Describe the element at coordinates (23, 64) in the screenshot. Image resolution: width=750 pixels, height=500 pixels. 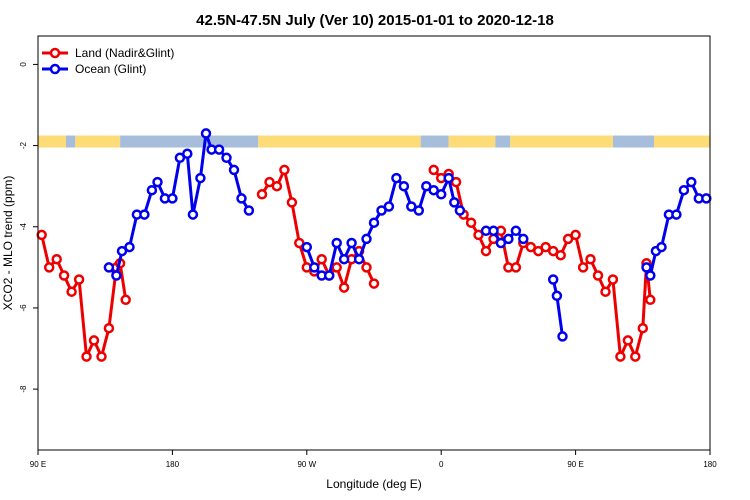
I see `y-tick-label: 0` at that location.